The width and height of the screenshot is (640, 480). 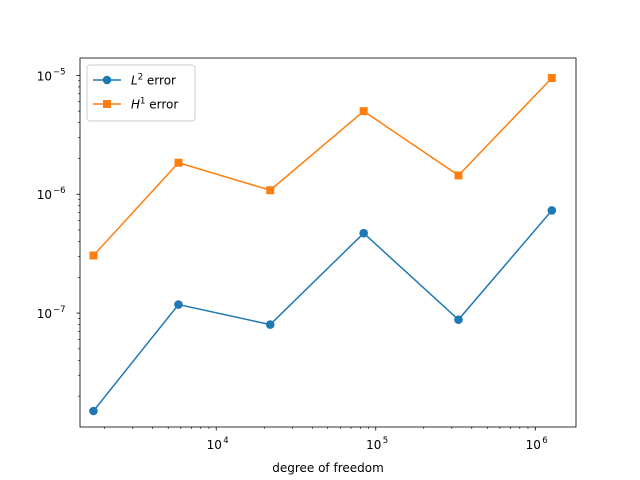 I want to click on legend-label: L2 error, so click(x=153, y=80).